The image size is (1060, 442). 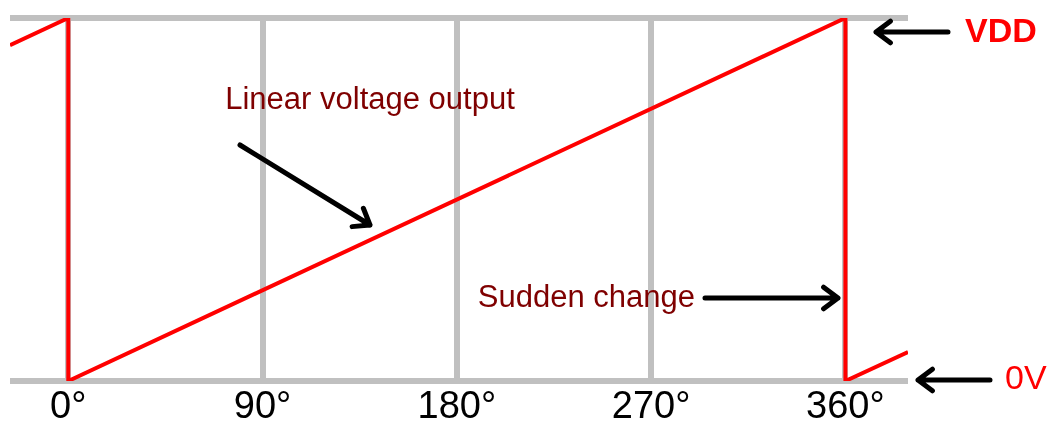 What do you see at coordinates (1001, 30) in the screenshot?
I see `text: VDD` at bounding box center [1001, 30].